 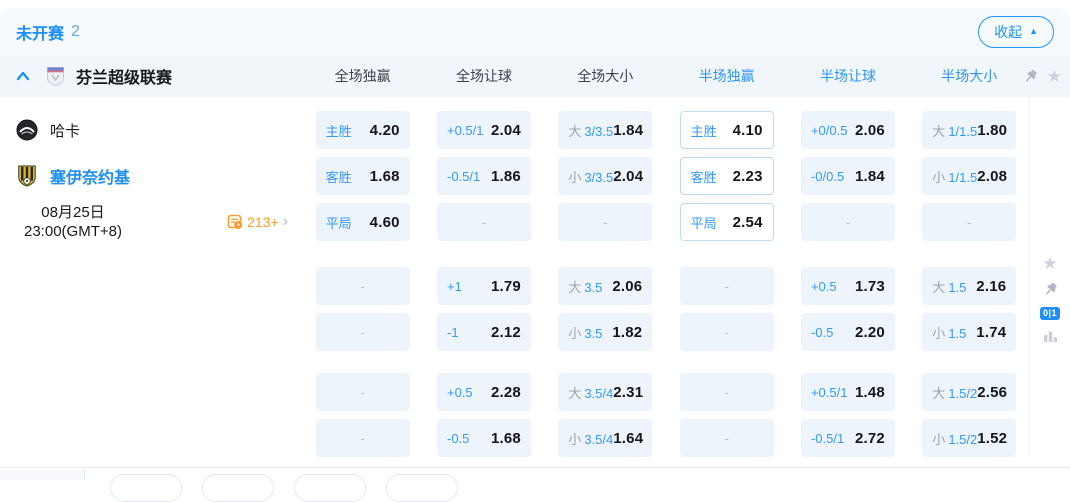 What do you see at coordinates (969, 176) in the screenshot?
I see `odds-cell: 小 1/1.5 2.08` at bounding box center [969, 176].